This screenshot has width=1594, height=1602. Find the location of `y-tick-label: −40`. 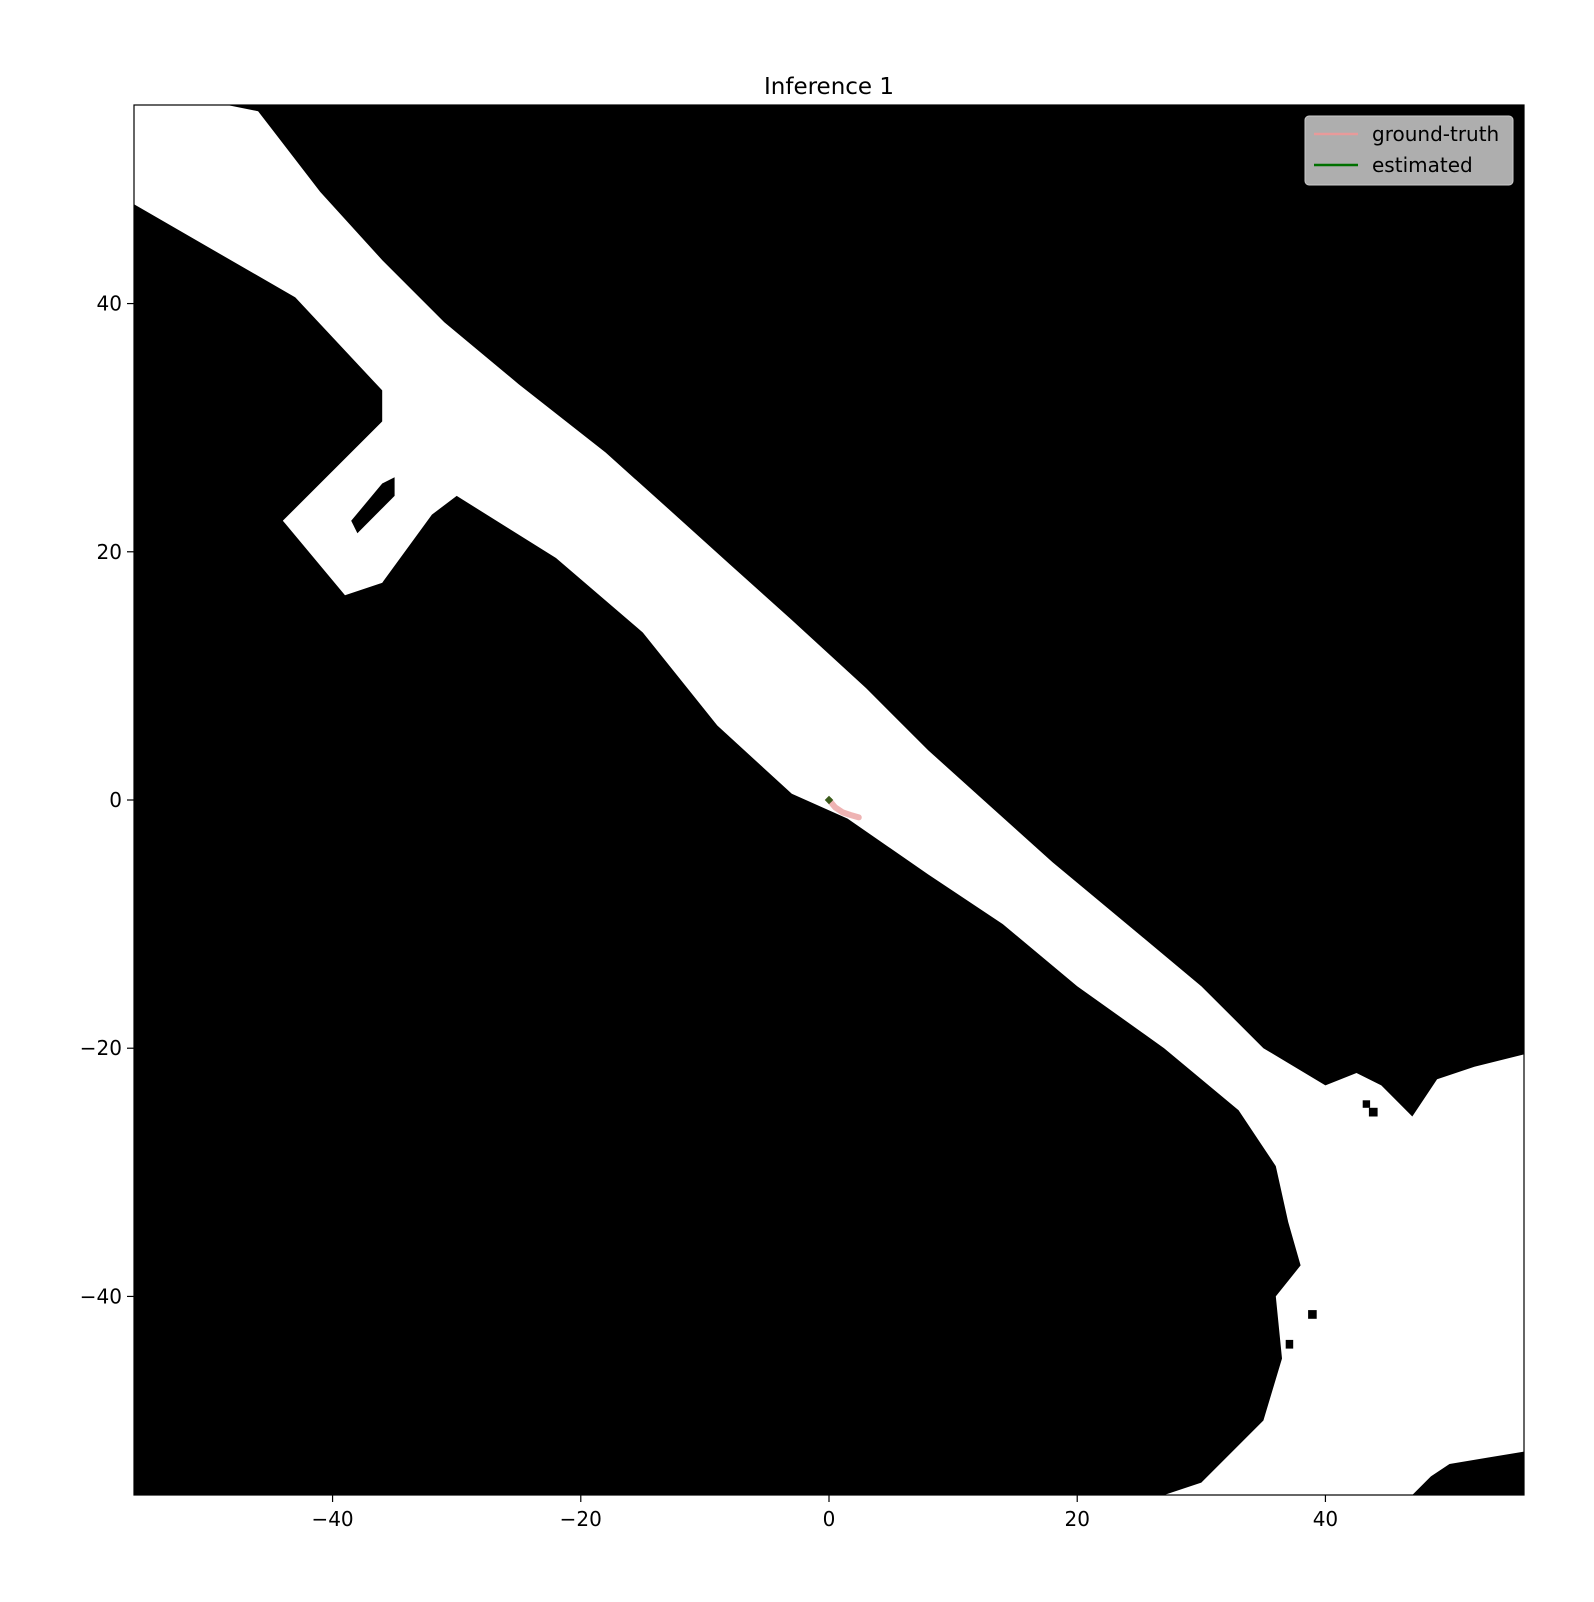

y-tick-label: −40 is located at coordinates (101, 1296).